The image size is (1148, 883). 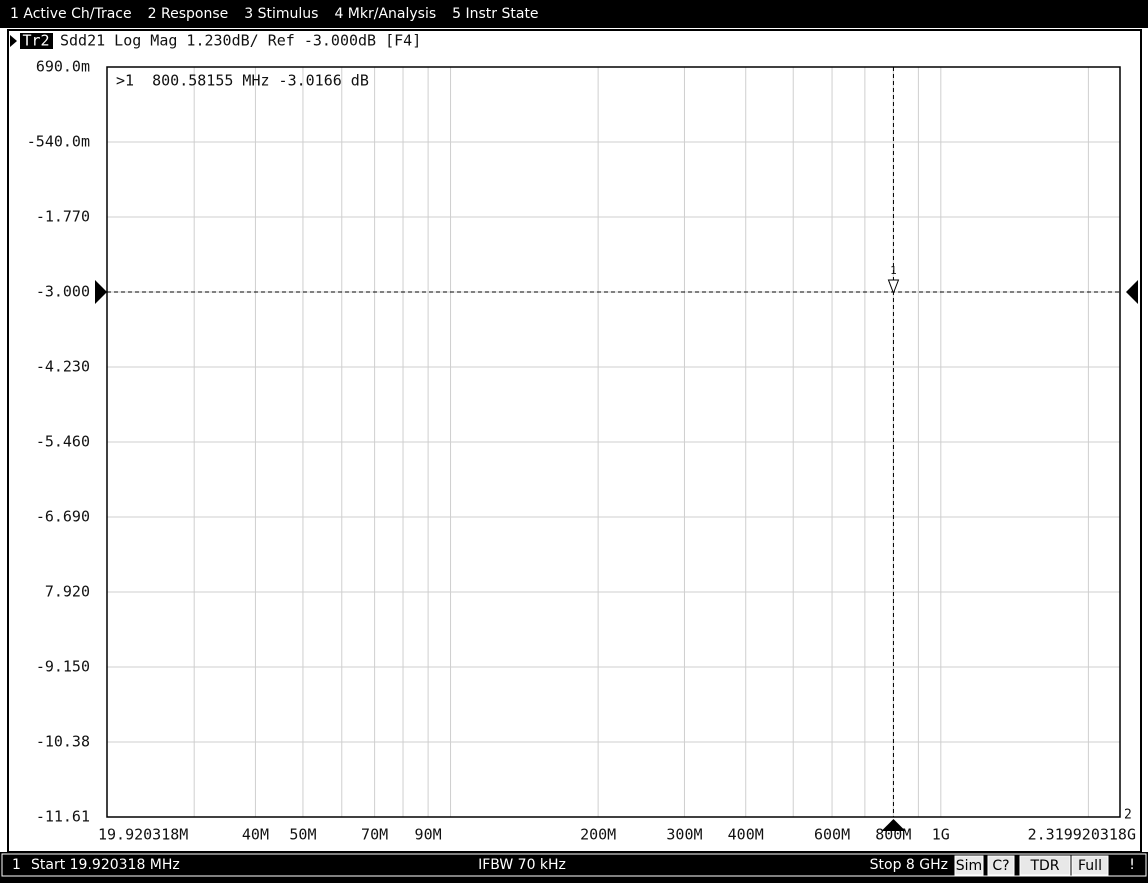 I want to click on trace-header: Sdd21 Log Mag 1.230dB/ Ref -3.000dB [F4], so click(x=240, y=41).